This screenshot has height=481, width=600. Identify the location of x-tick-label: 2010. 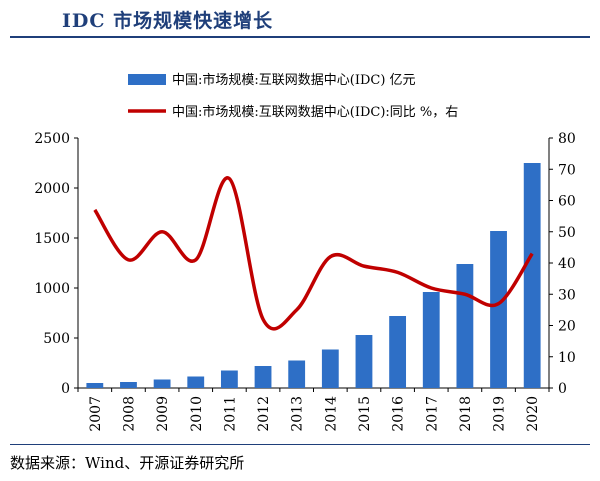
(197, 414).